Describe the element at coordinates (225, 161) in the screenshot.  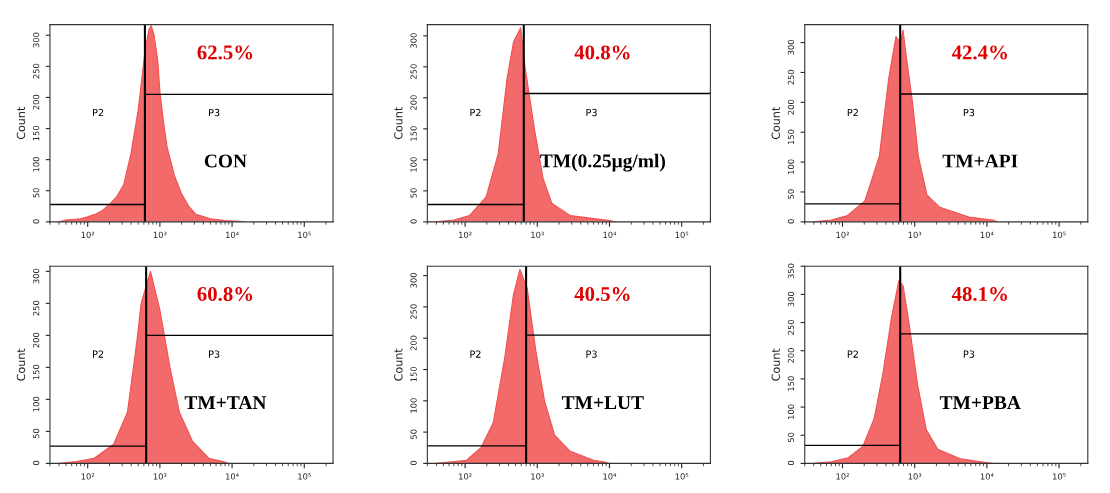
I see `annotation: CON` at that location.